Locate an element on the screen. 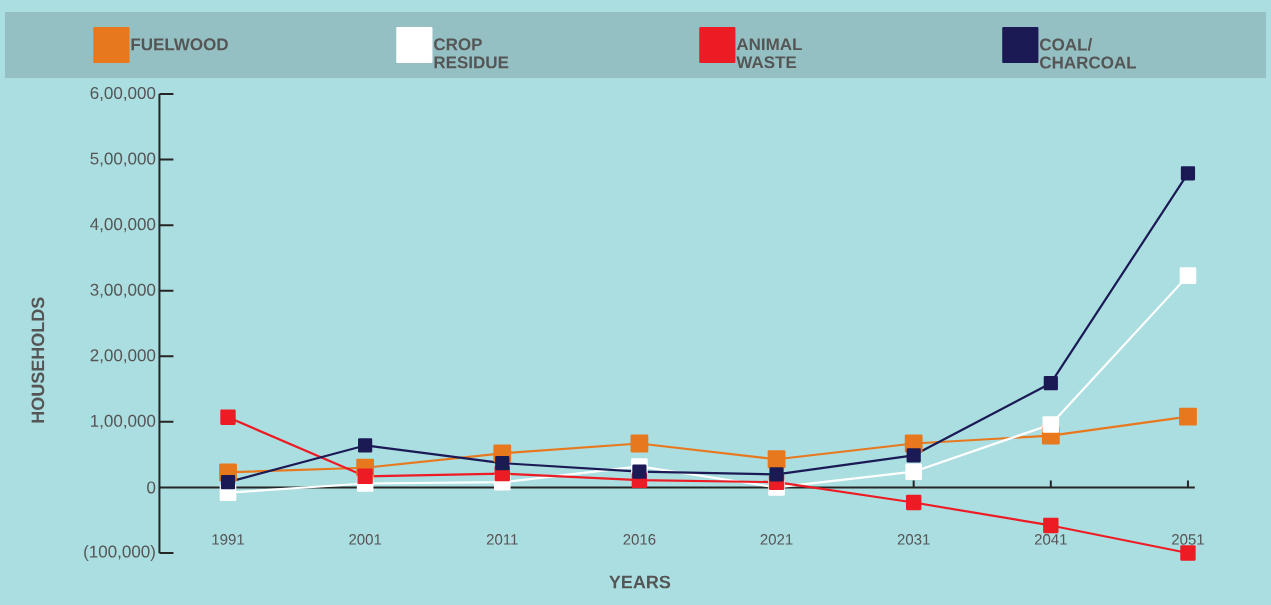 Image resolution: width=1271 pixels, height=605 pixels. y-tick-label: 1,00,000 is located at coordinates (123, 421).